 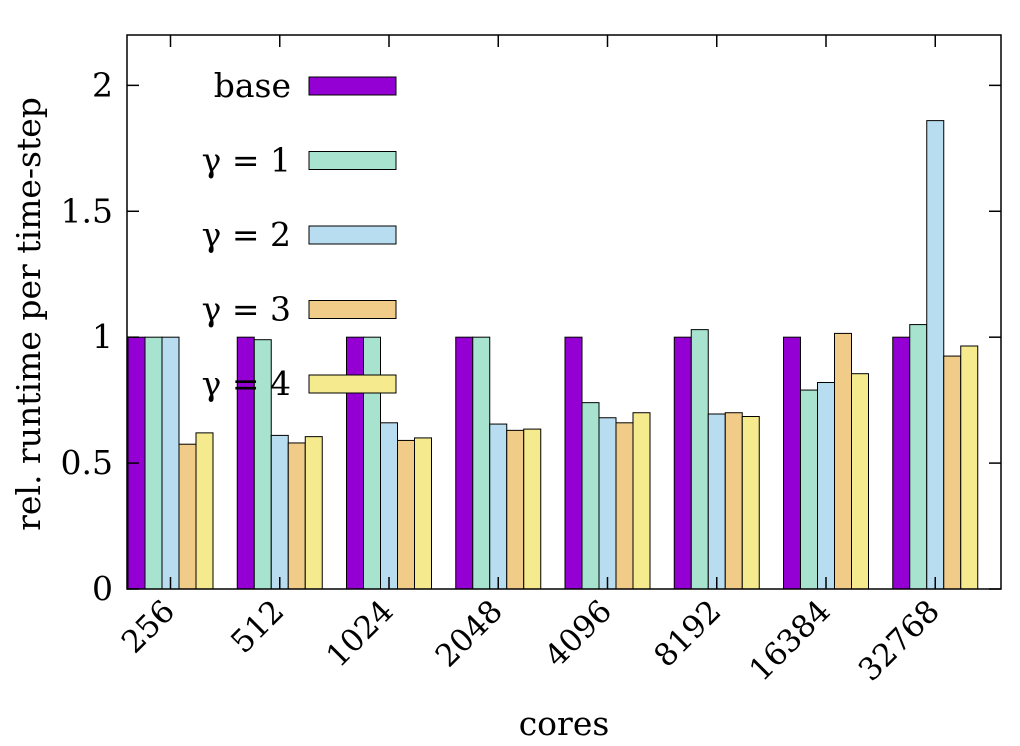 I want to click on legend-label-gamma=1: γ = 1, so click(x=246, y=160).